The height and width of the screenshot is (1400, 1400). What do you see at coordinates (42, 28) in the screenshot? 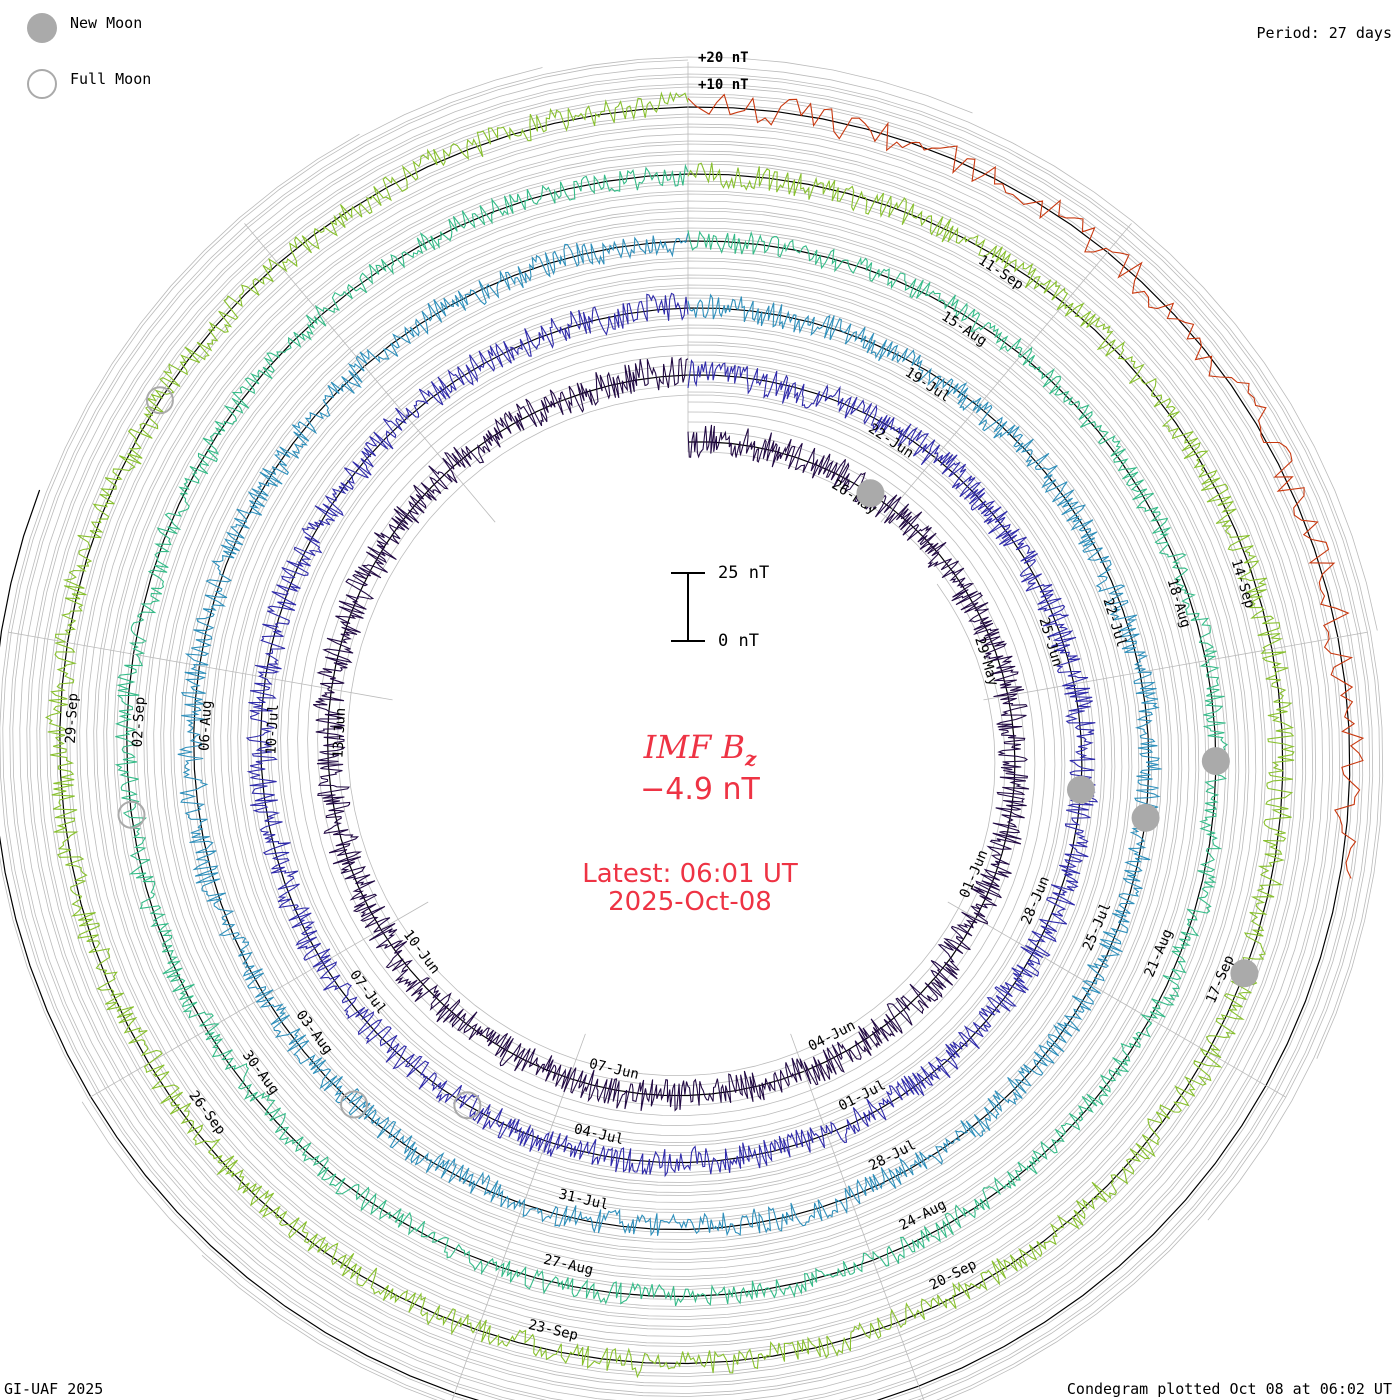
I see `new-moon-icon` at bounding box center [42, 28].